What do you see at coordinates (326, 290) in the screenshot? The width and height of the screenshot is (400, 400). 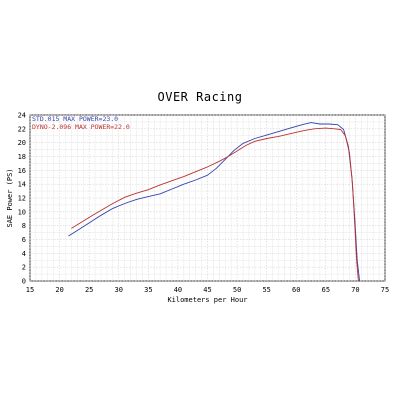 I see `x-tick-label: 65` at bounding box center [326, 290].